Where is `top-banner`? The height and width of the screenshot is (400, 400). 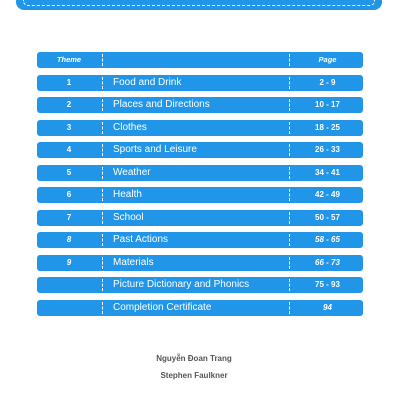 top-banner is located at coordinates (199, 5).